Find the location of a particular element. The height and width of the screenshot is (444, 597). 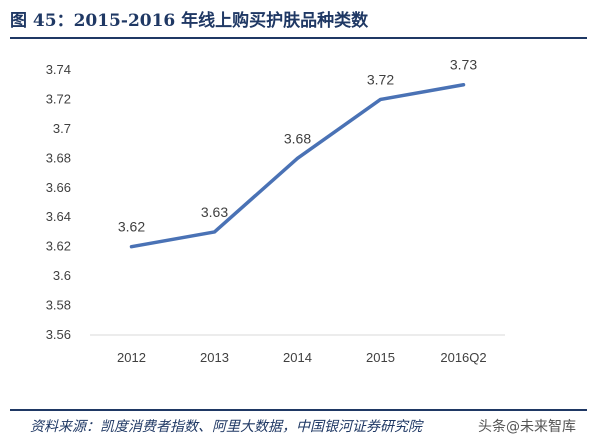

y-tick-label: 3.66 is located at coordinates (58, 187).